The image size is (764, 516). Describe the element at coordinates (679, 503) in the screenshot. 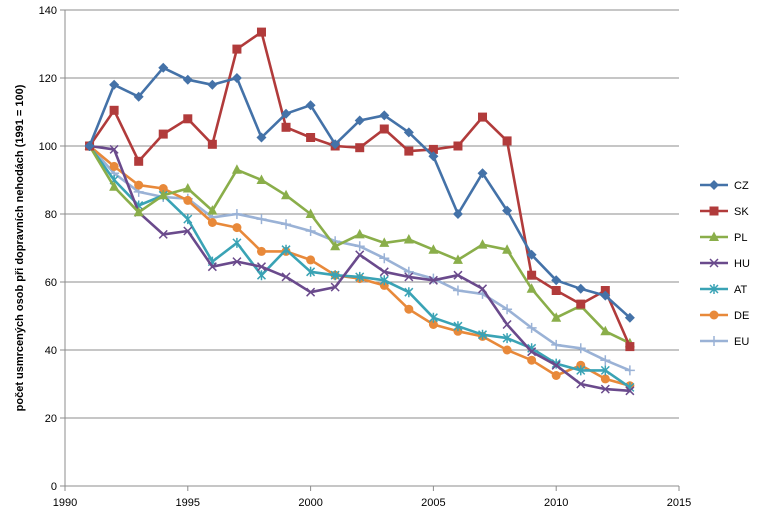

I see `x-tick-label: 2015` at that location.